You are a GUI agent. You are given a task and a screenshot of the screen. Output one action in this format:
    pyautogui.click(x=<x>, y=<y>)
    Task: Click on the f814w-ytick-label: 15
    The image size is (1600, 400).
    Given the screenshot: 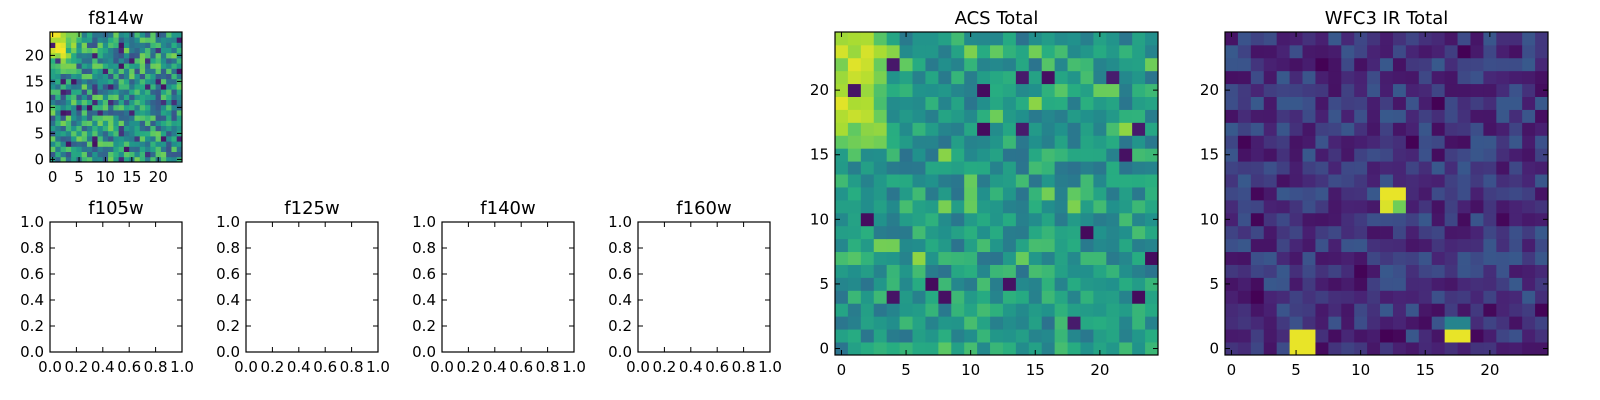 What is the action you would take?
    pyautogui.click(x=34, y=81)
    